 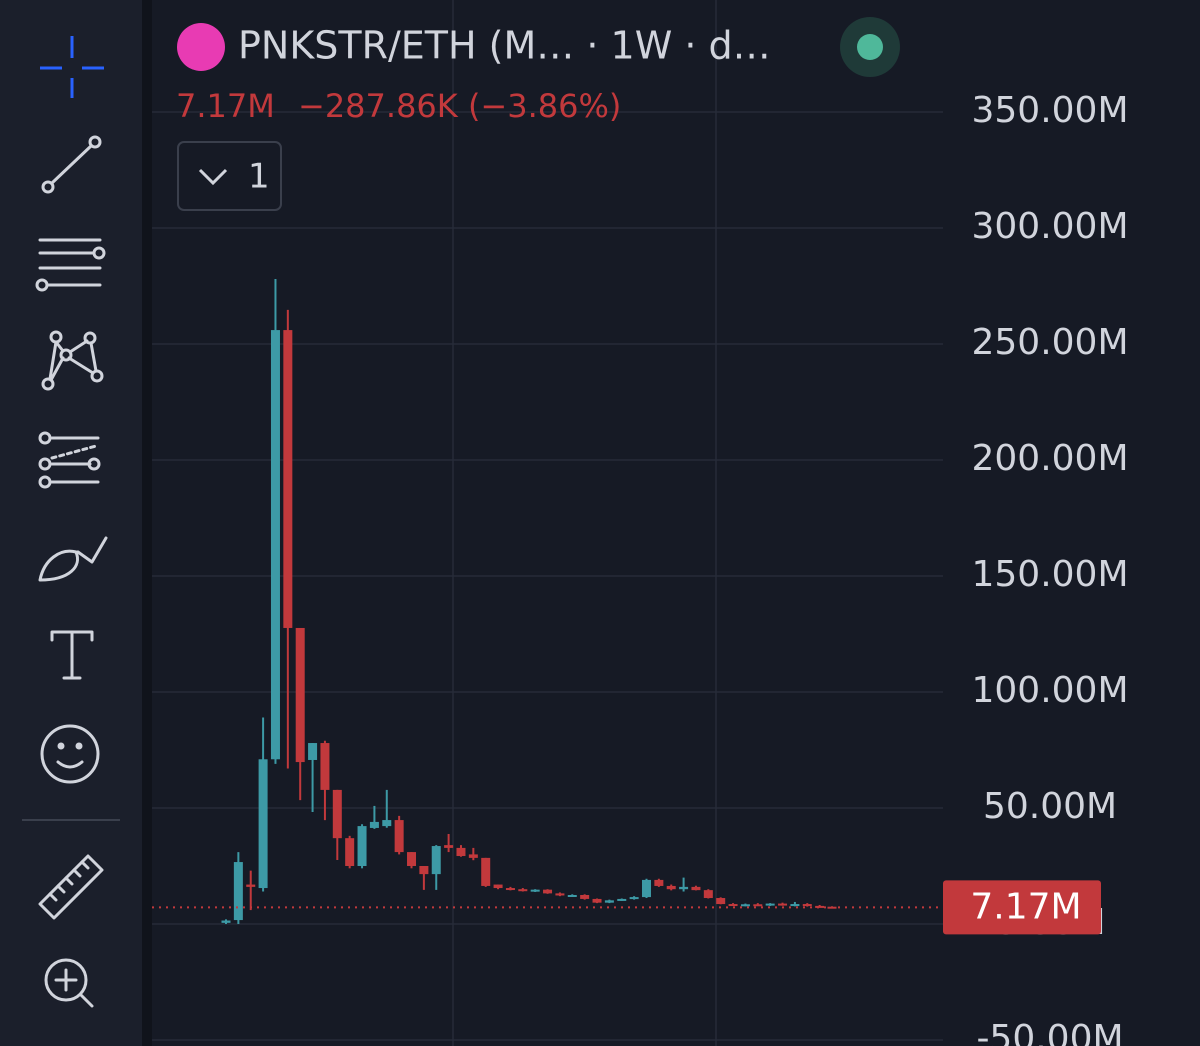 What do you see at coordinates (72, 67) in the screenshot?
I see `crosshair-tool` at bounding box center [72, 67].